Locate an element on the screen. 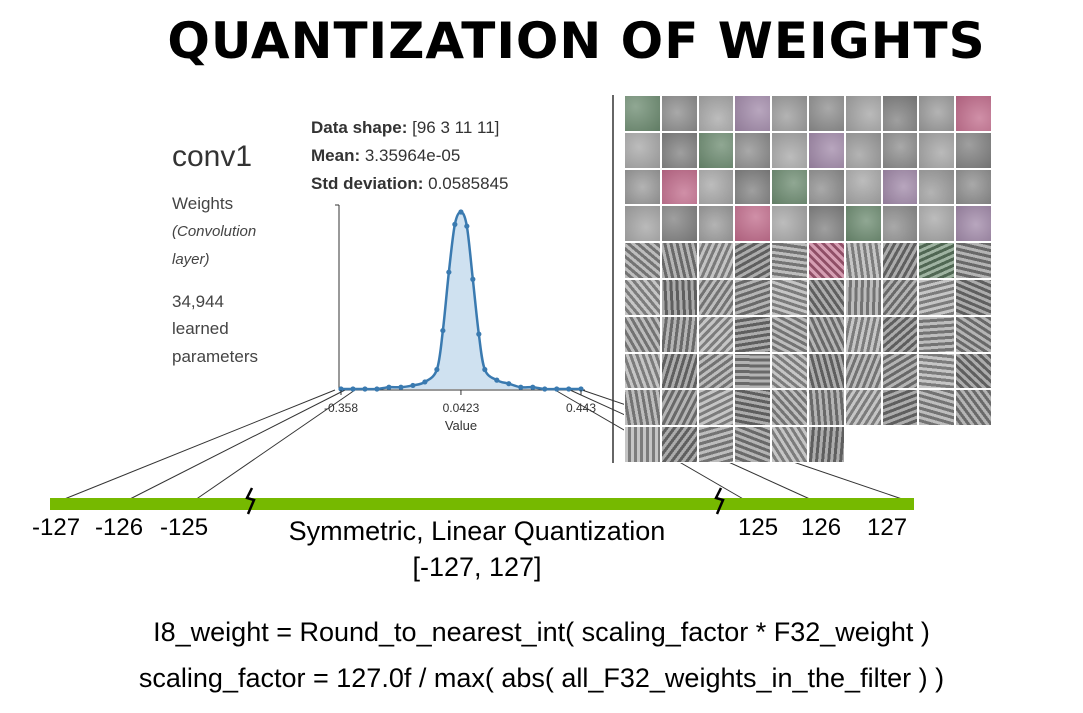 This screenshot has width=1083, height=713. param-word-2: parameters is located at coordinates (215, 356).